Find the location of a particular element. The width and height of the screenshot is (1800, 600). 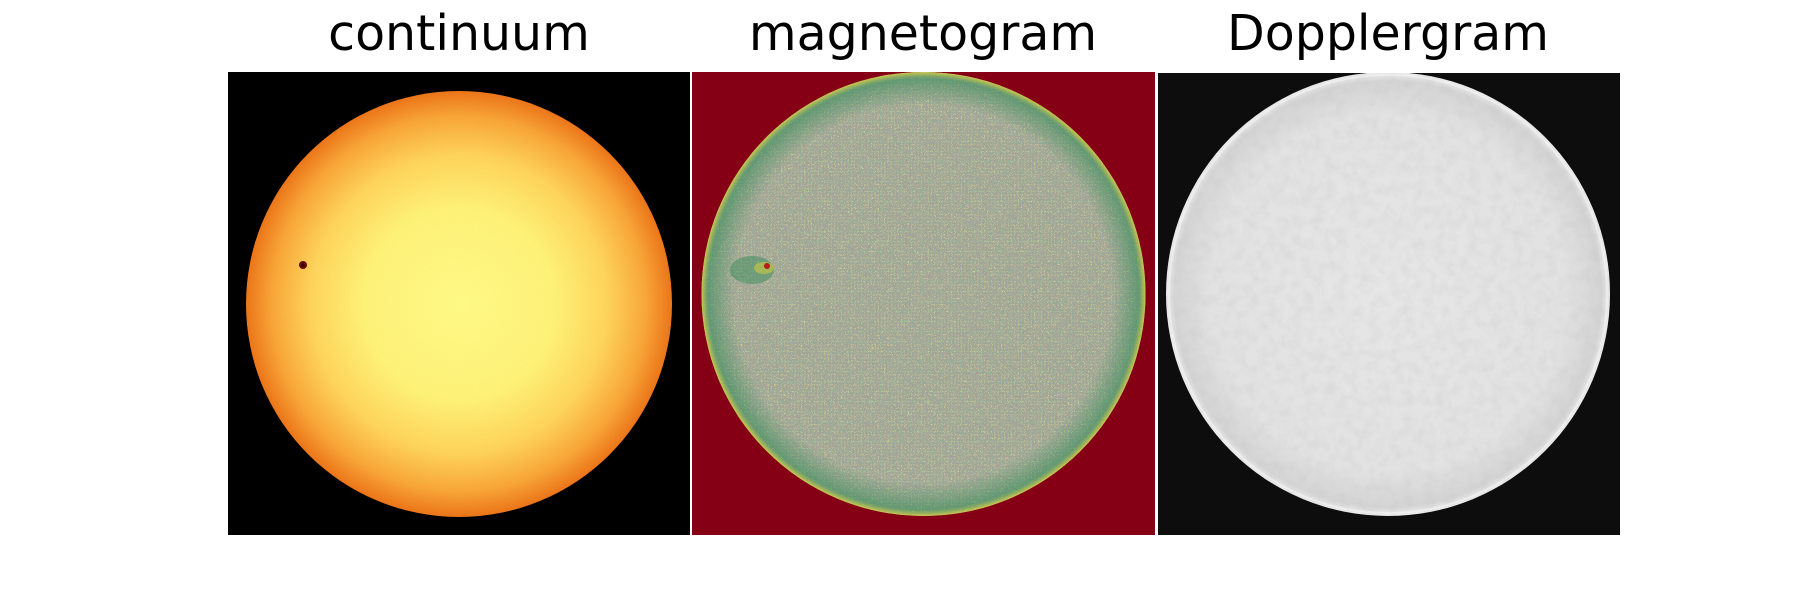

magnetogram-panel-title: magnetogram is located at coordinates (923, 33).